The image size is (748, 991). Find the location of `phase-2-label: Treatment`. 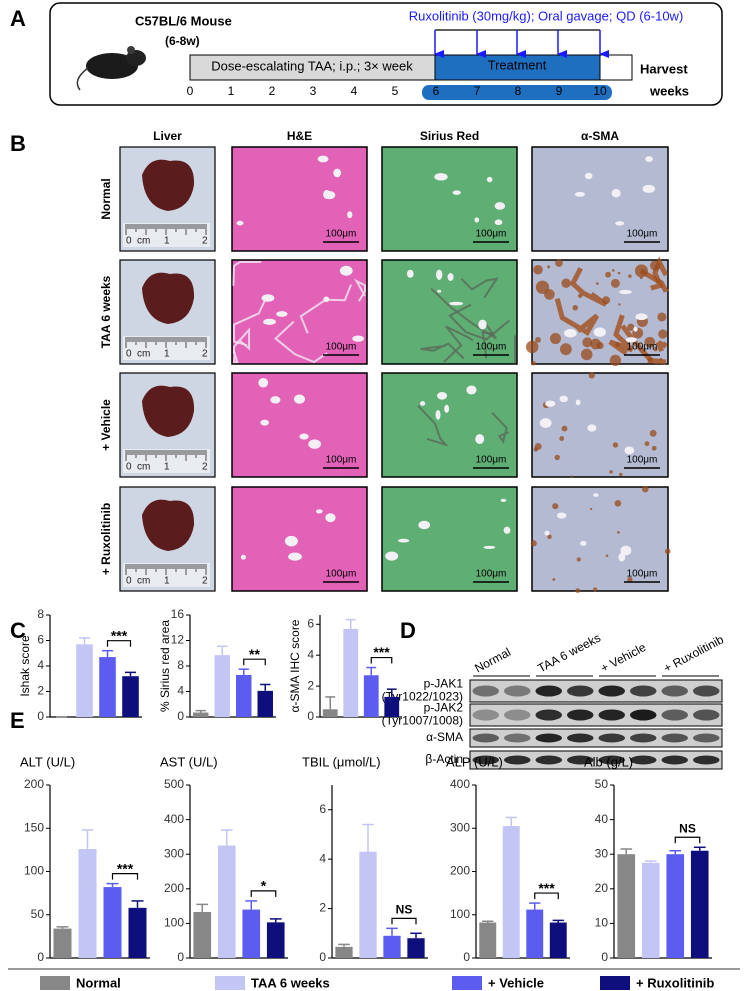

phase-2-label: Treatment is located at coordinates (517, 64).